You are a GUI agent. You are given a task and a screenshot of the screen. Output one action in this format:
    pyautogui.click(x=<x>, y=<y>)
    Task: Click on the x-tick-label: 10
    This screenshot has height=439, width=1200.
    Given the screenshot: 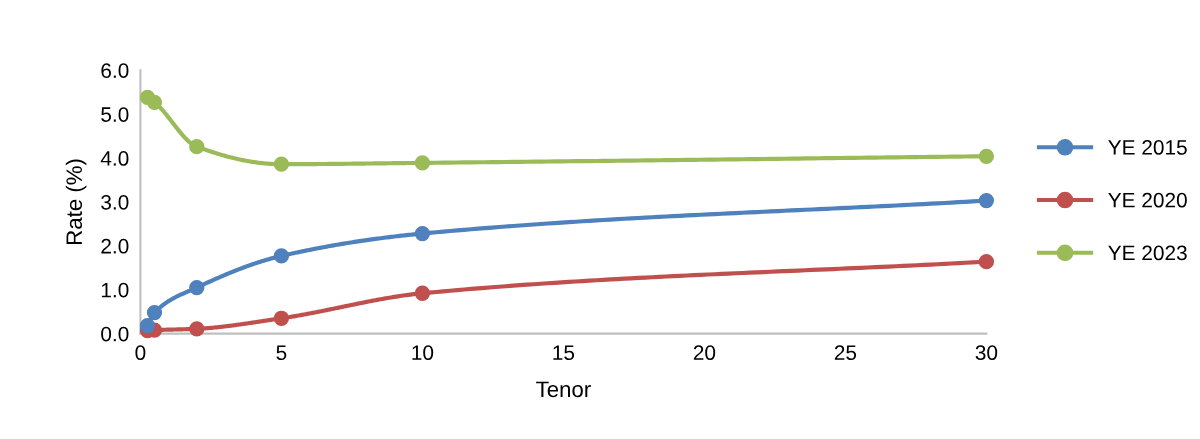 What is the action you would take?
    pyautogui.click(x=423, y=353)
    